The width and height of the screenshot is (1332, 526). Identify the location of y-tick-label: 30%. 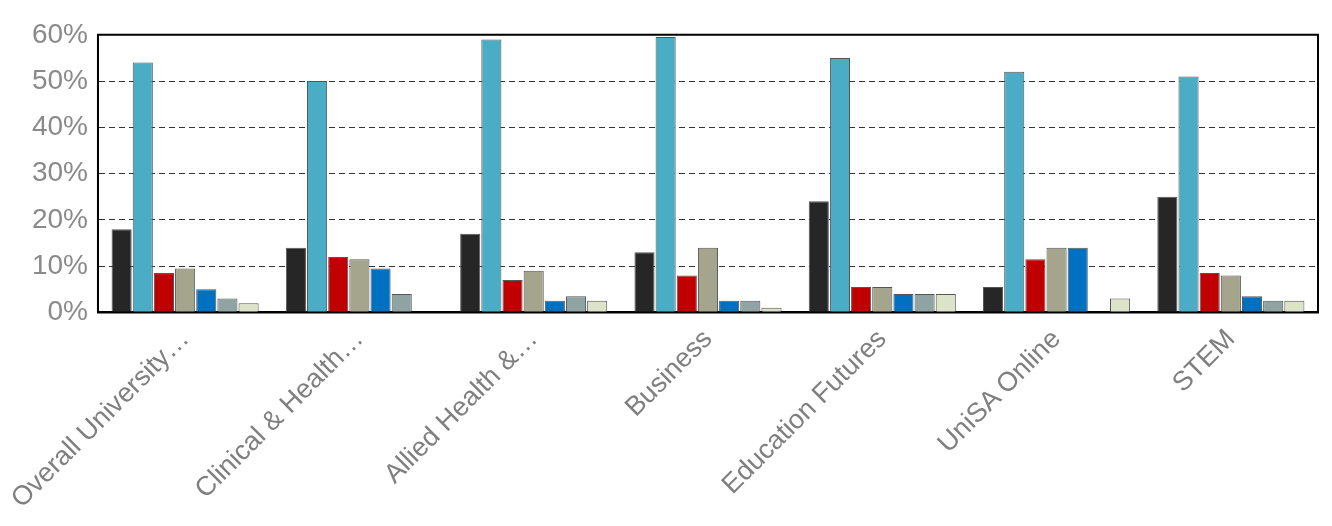
(59, 172).